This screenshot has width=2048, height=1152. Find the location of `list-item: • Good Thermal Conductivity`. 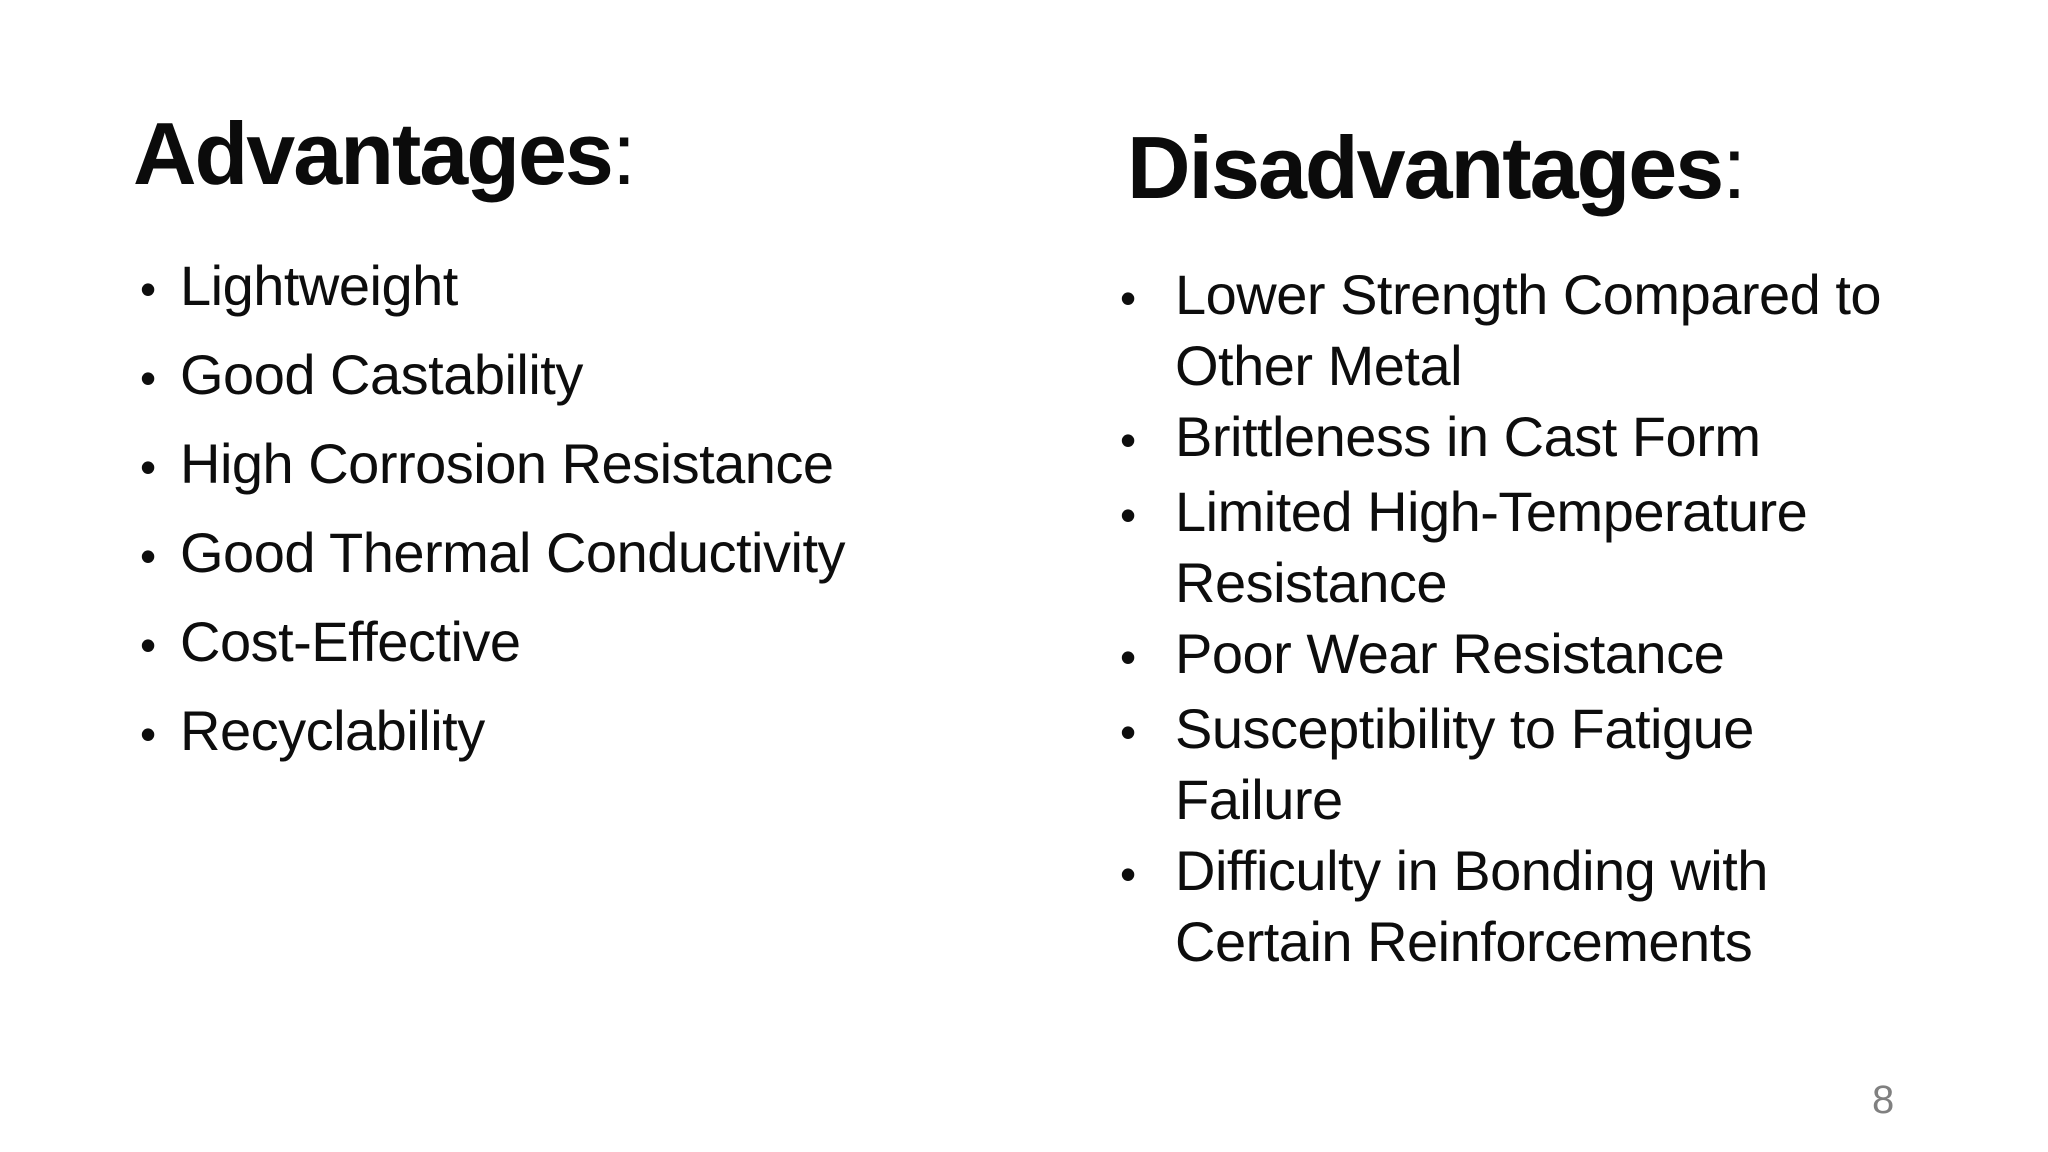

list-item: • Good Thermal Conductivity is located at coordinates (550, 554).